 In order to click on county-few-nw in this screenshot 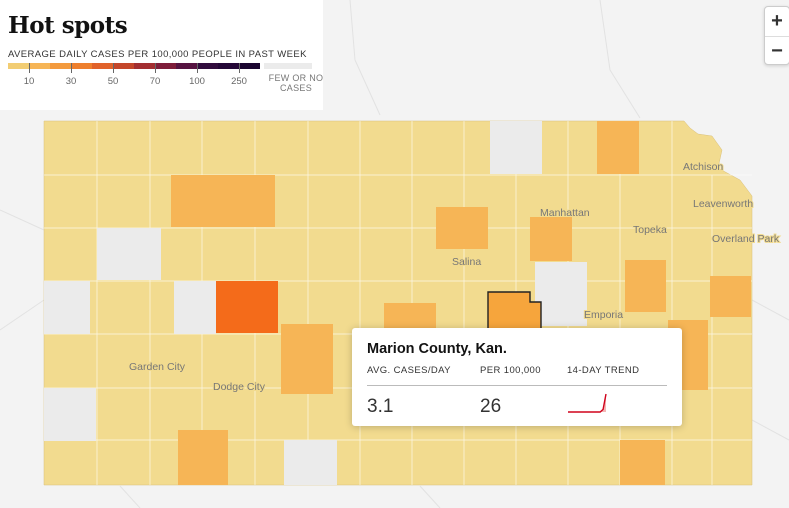, I will do `click(129, 254)`.